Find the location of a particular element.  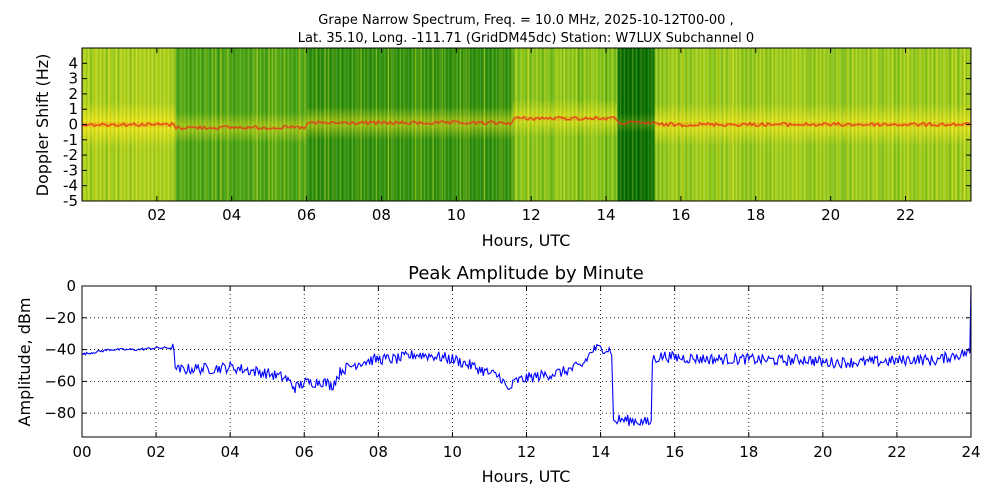

amplitude-x-tick-label: 20 is located at coordinates (822, 452).